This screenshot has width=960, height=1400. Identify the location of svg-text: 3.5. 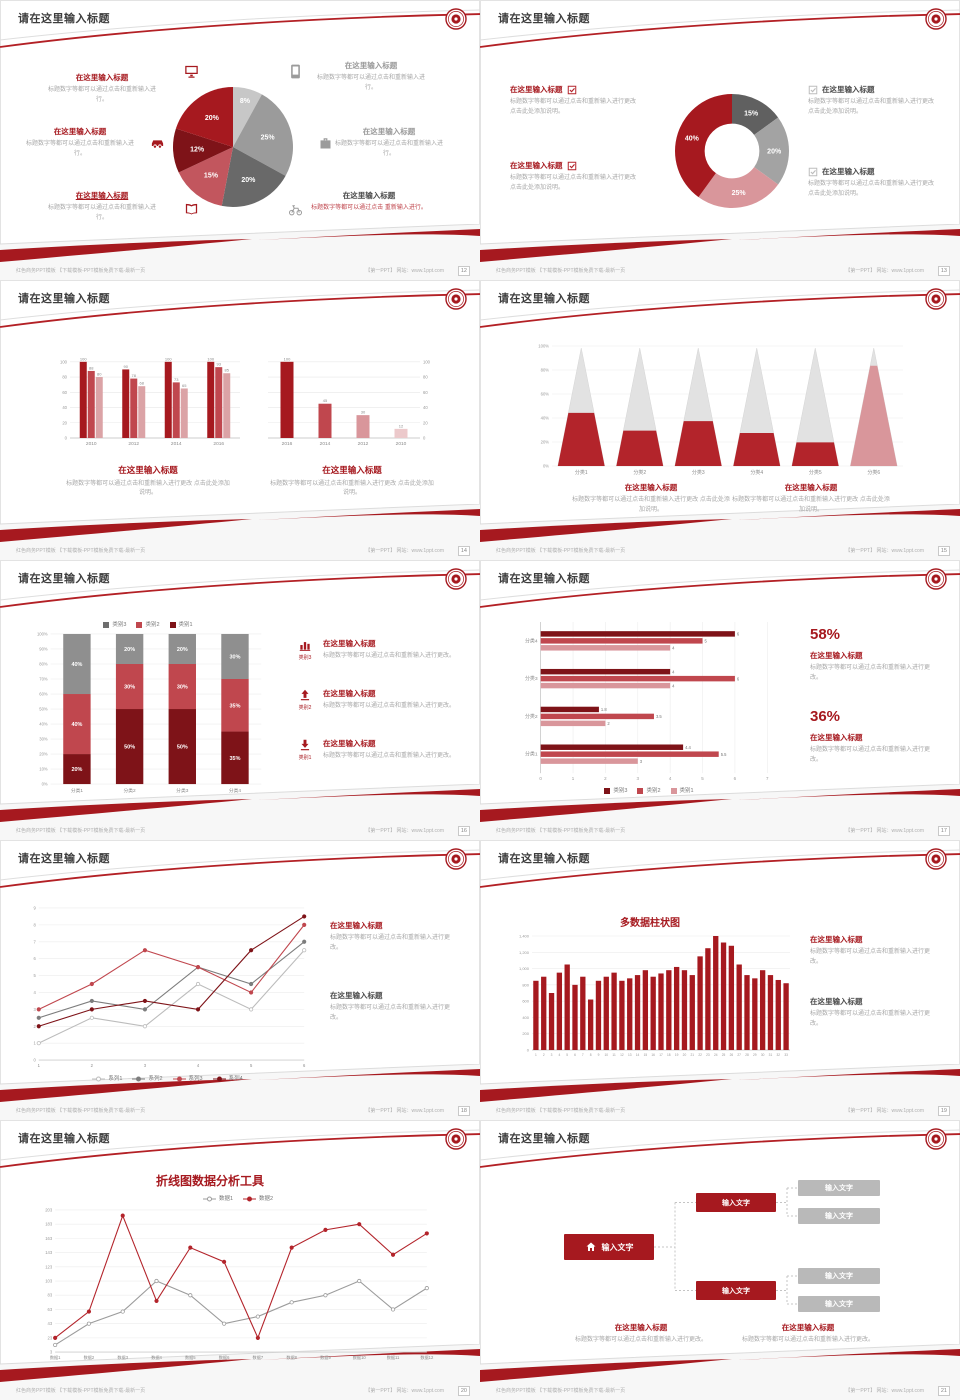
(659, 716).